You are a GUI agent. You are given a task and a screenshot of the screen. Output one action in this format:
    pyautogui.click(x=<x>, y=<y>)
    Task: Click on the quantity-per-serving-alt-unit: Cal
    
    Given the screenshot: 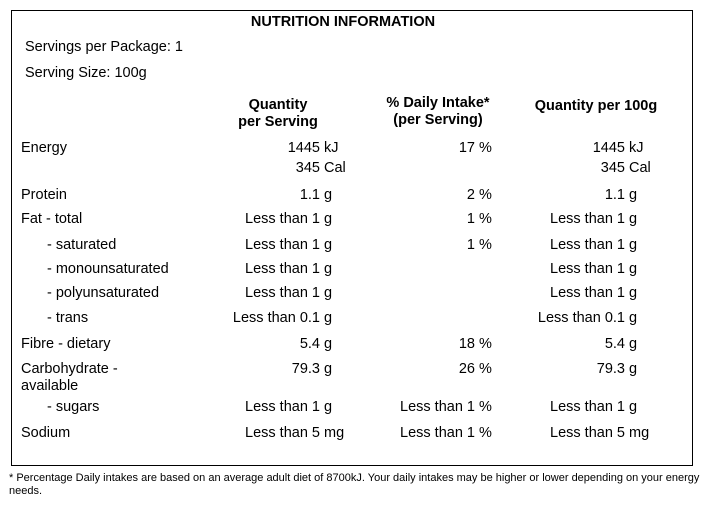 What is the action you would take?
    pyautogui.click(x=335, y=168)
    